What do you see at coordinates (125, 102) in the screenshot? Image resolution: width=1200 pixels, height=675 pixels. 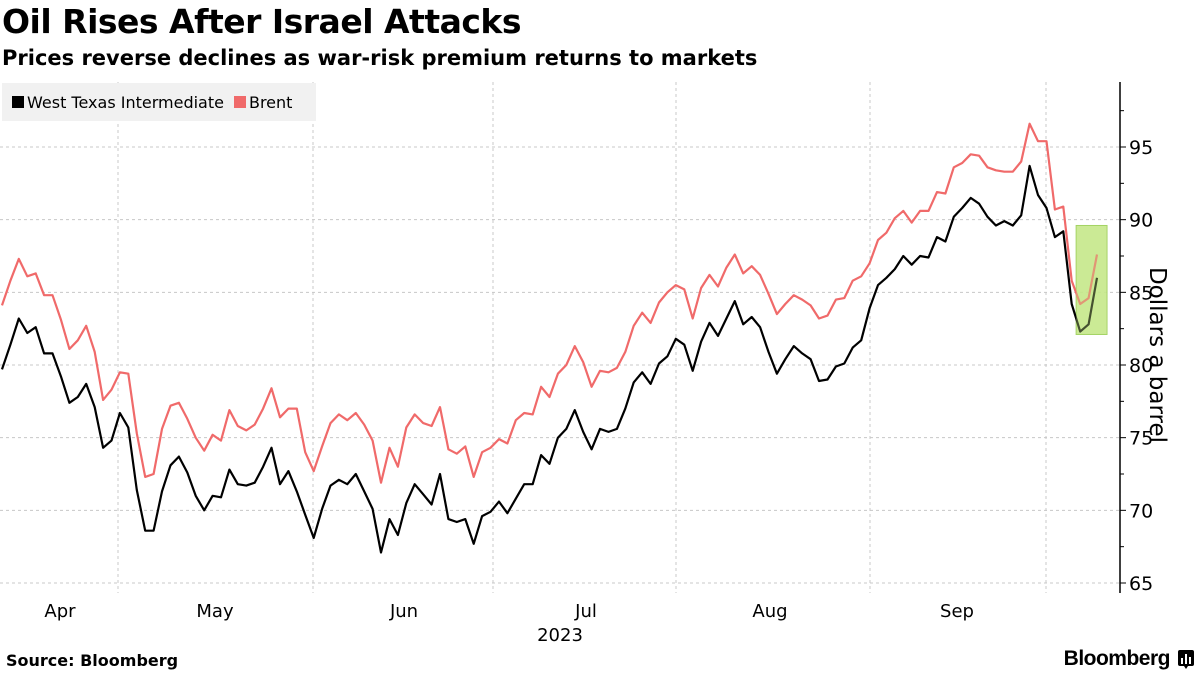 I see `legend-label-wti: West Texas Intermediate` at bounding box center [125, 102].